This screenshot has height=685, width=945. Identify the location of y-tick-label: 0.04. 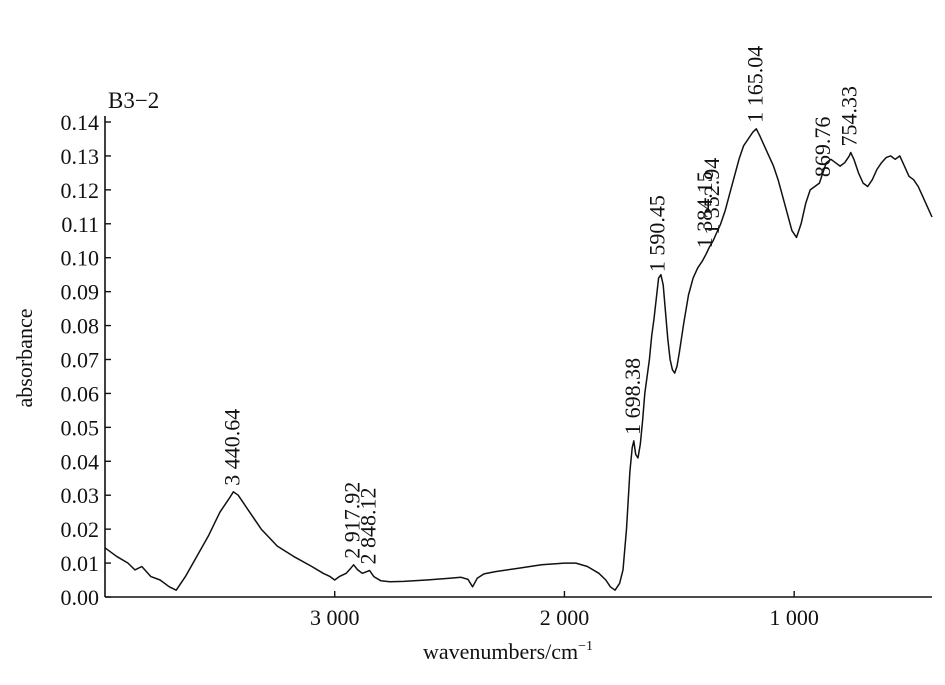
(80, 461).